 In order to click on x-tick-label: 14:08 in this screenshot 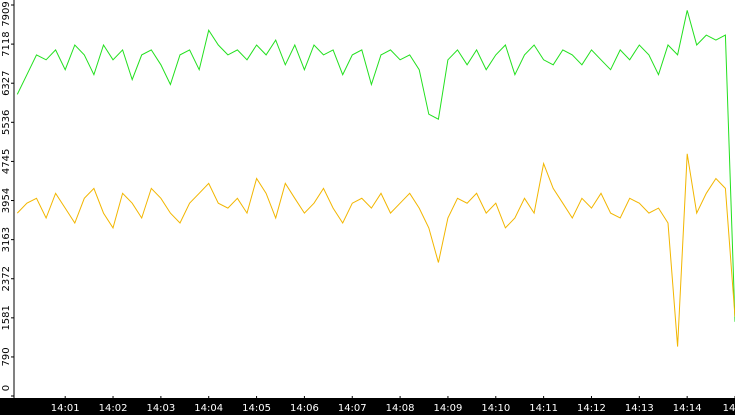, I will do `click(400, 408)`.